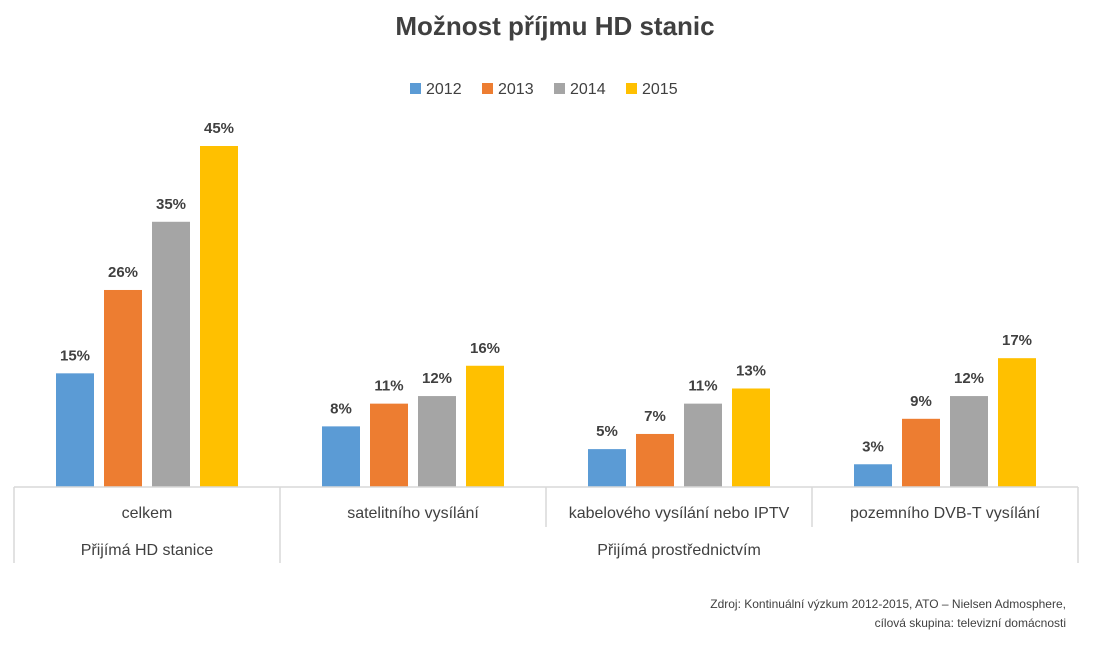  Describe the element at coordinates (679, 513) in the screenshot. I see `category-label-2: kabelového vysílání nebo IPTV` at that location.